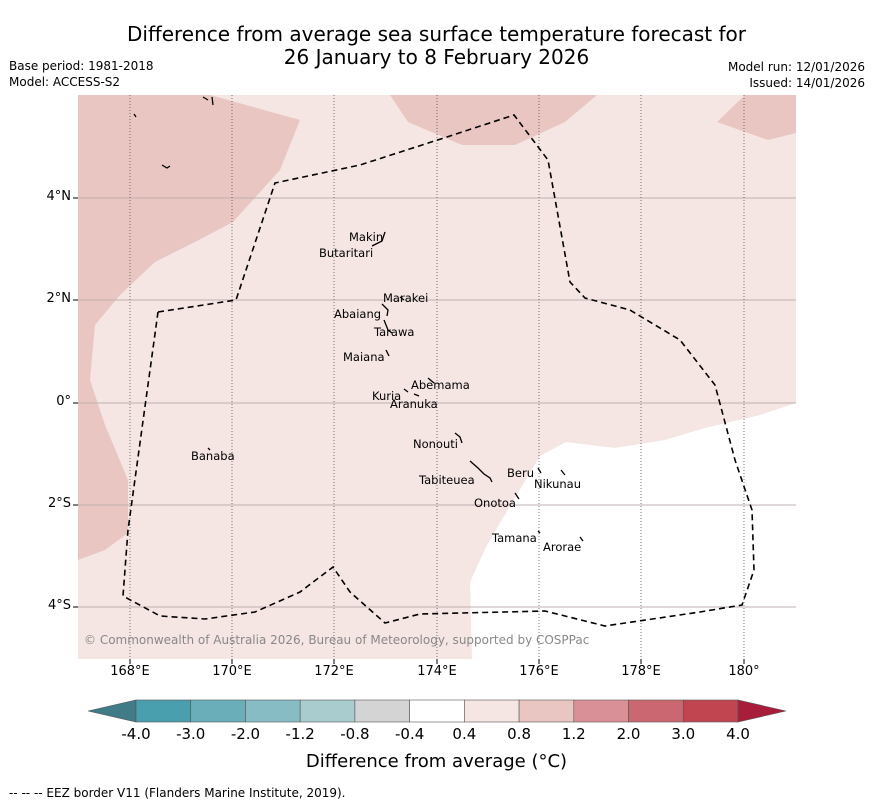  Describe the element at coordinates (562, 547) in the screenshot. I see `island-label: Arorae` at that location.